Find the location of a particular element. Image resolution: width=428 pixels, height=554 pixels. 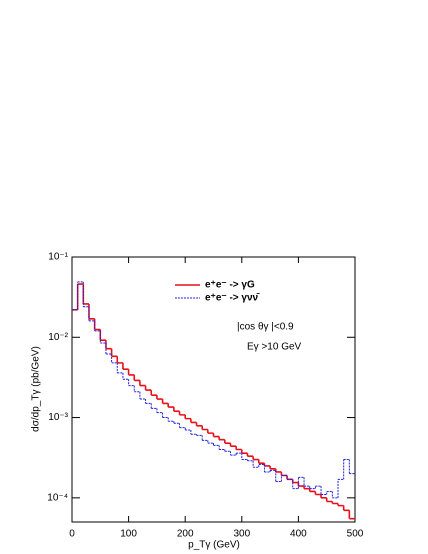

y-tick-label: 10⁻⁴ is located at coordinates (57, 497).